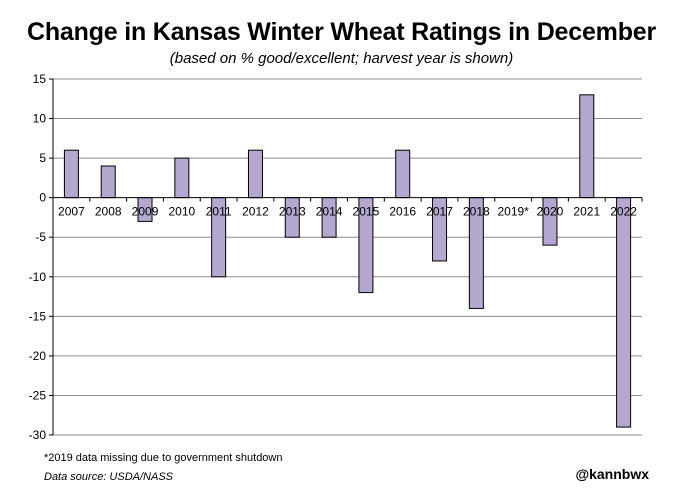 The width and height of the screenshot is (683, 499). Describe the element at coordinates (38, 277) in the screenshot. I see `y-tick-label: -10` at that location.